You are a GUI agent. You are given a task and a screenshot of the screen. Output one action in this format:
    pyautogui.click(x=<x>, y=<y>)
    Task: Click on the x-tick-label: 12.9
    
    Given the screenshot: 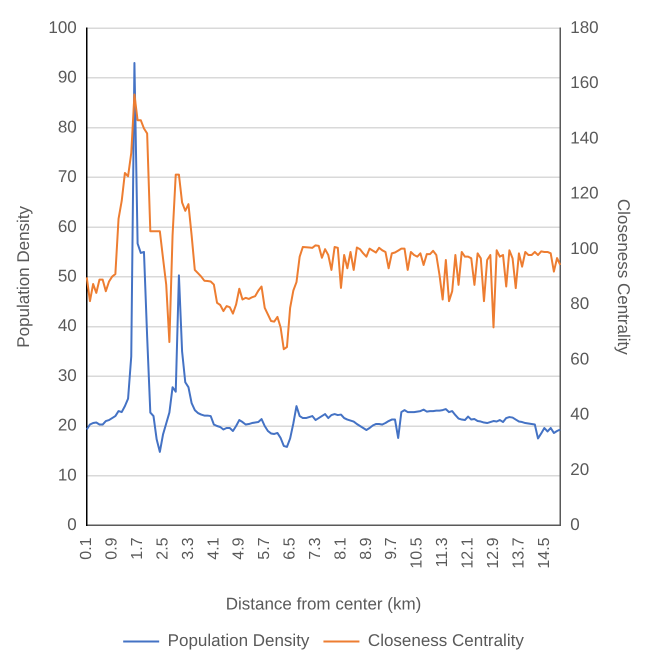 What is the action you would take?
    pyautogui.click(x=493, y=553)
    